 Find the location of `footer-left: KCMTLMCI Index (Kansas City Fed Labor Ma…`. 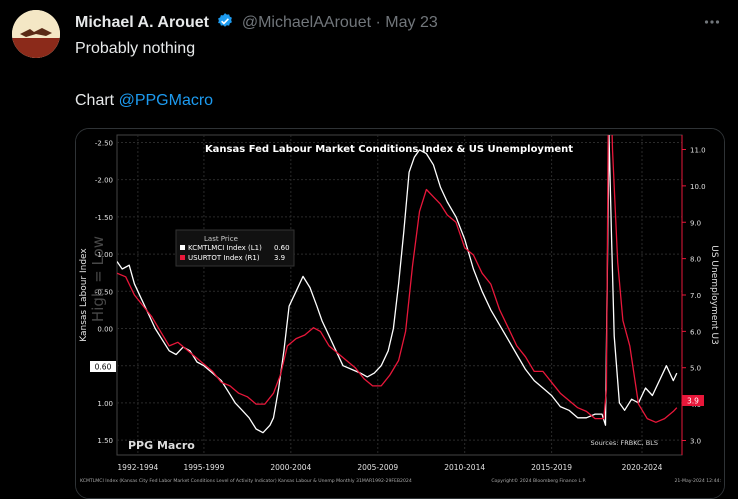

footer-left: KCMTLMCI Index (Kansas City Fed Labor Ma… is located at coordinates (246, 481).